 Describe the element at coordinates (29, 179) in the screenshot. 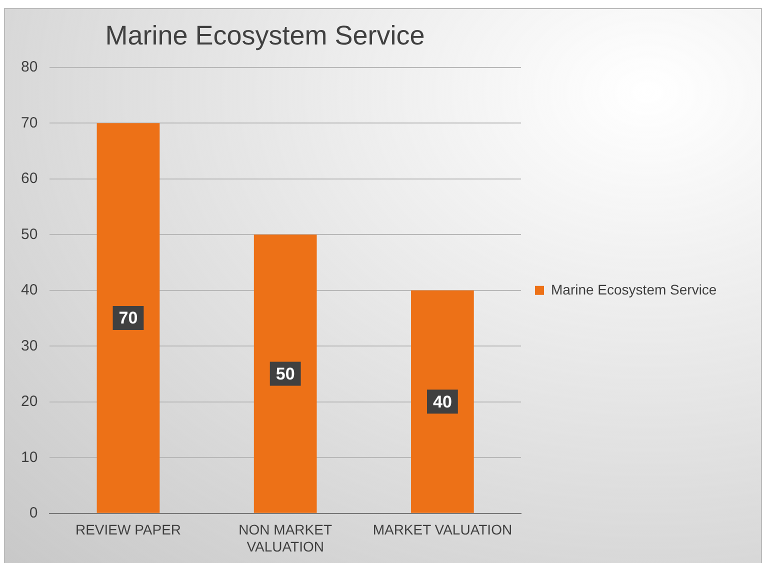

I see `y-tick-label: 60` at that location.